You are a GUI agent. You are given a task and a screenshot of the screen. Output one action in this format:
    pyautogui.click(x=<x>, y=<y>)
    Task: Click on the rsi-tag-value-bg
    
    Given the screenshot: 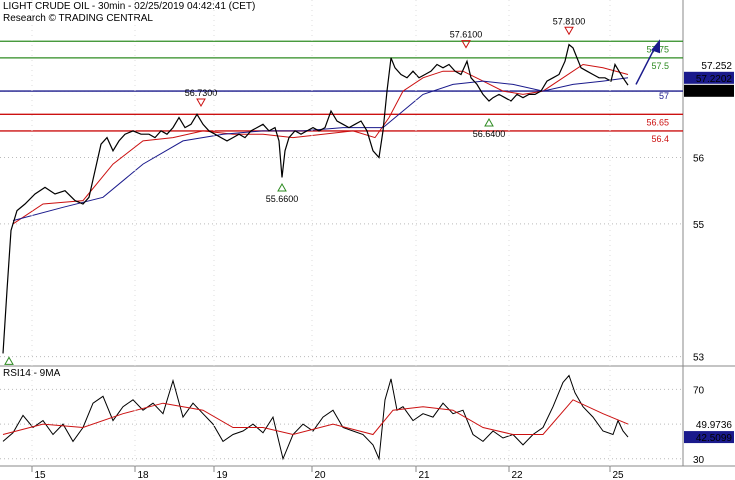 What is the action you would take?
    pyautogui.click(x=709, y=437)
    